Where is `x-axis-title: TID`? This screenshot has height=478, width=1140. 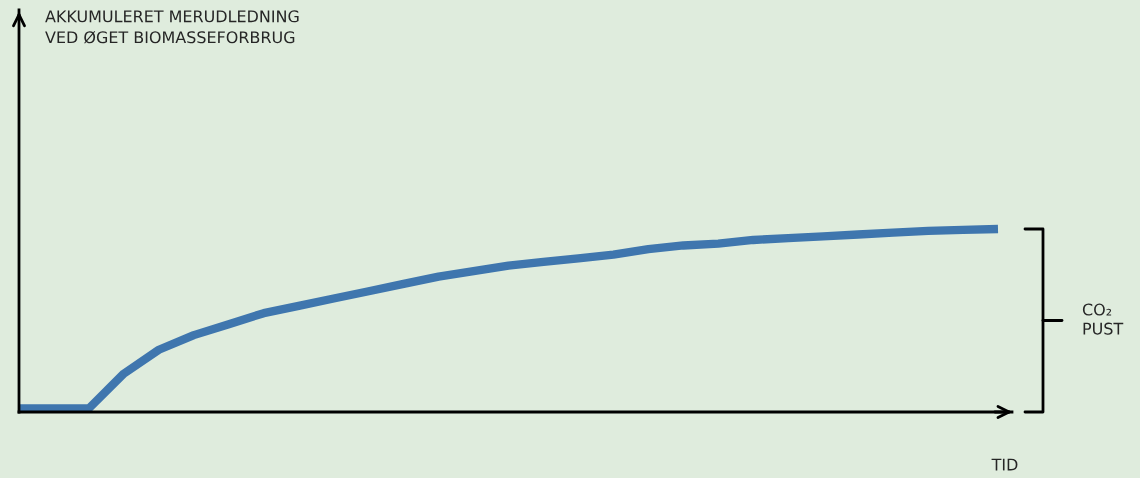 x-axis-title: TID is located at coordinates (1004, 464).